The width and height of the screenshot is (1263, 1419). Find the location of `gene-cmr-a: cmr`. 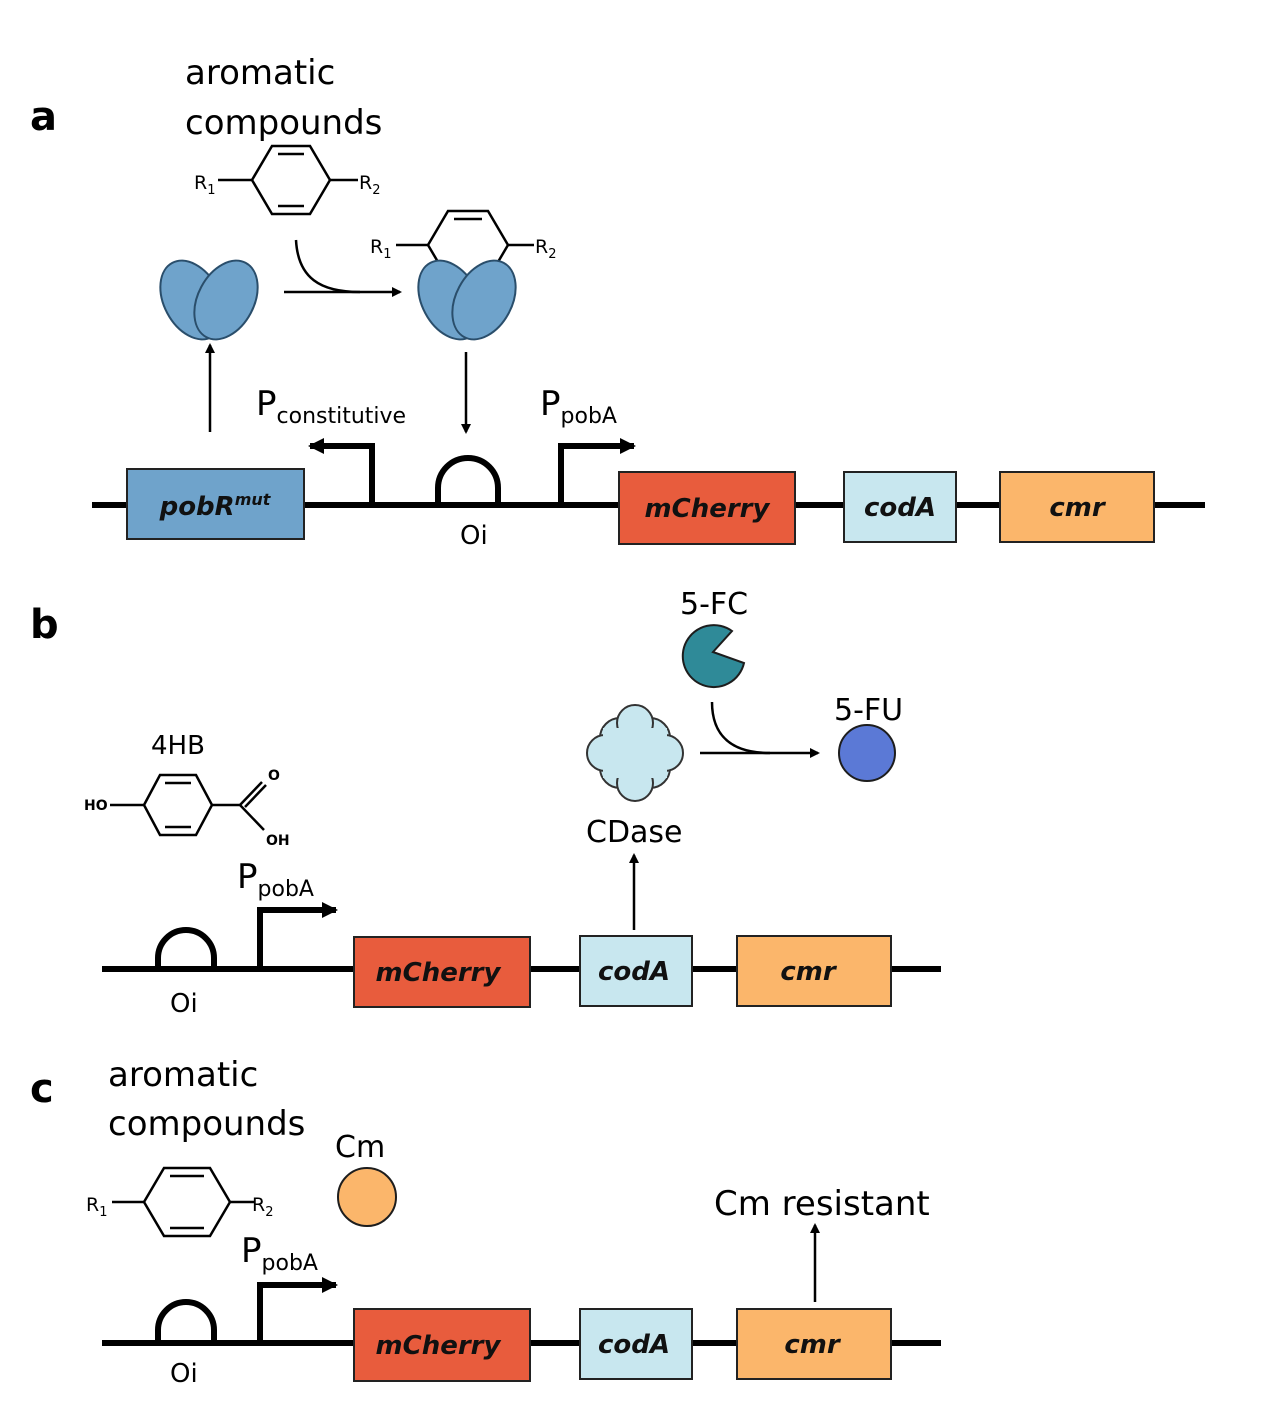

gene-cmr-a: cmr is located at coordinates (1077, 507).